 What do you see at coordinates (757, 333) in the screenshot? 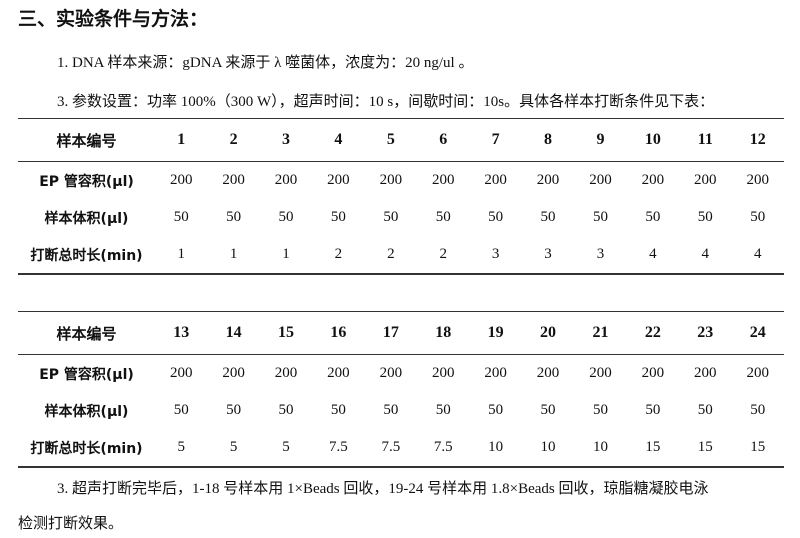
I see `sample-id: 24` at bounding box center [757, 333].